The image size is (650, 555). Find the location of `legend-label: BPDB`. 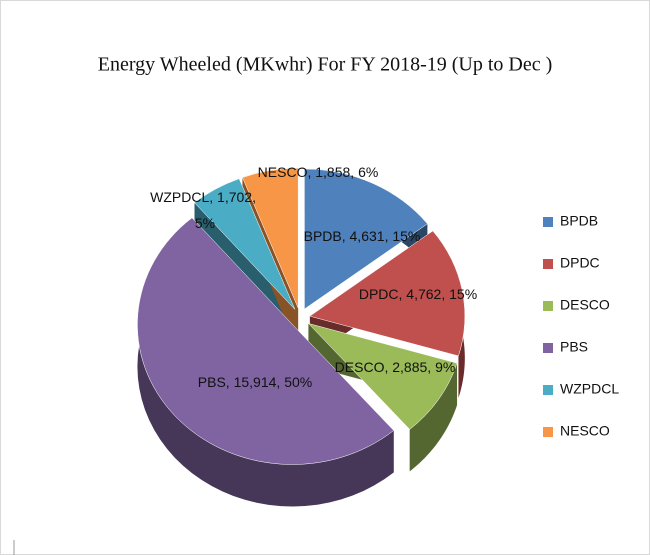

legend-label: BPDB is located at coordinates (579, 221).